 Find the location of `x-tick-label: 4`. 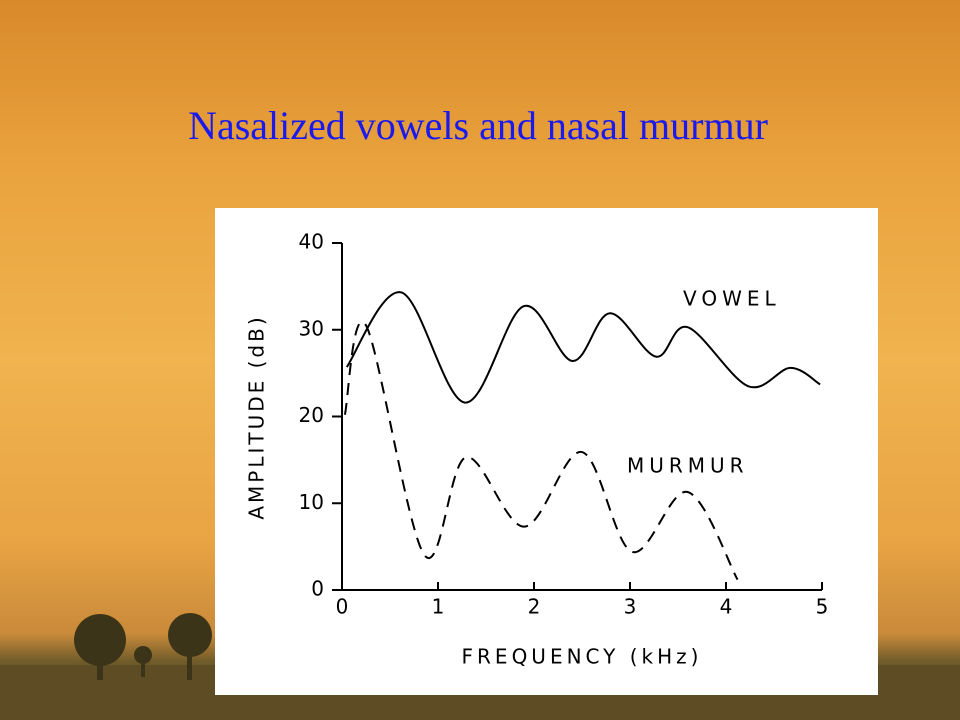

x-tick-label: 4 is located at coordinates (726, 607).